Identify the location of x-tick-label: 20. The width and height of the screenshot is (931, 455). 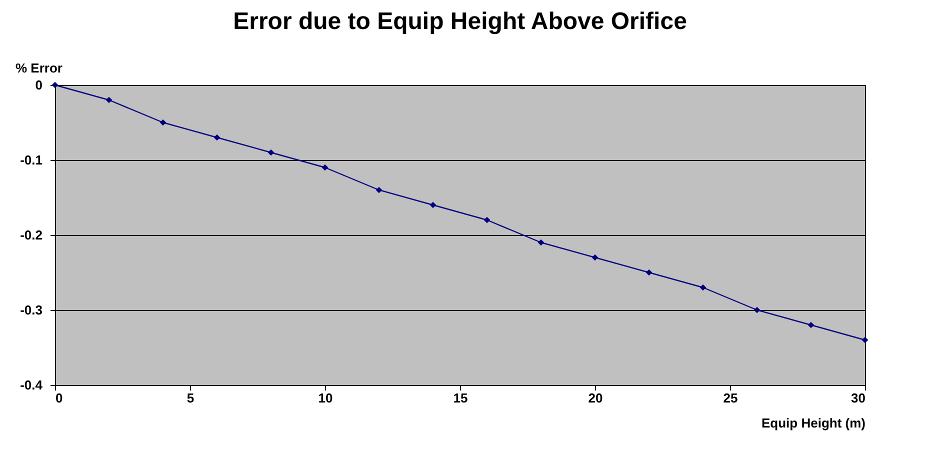
(595, 398).